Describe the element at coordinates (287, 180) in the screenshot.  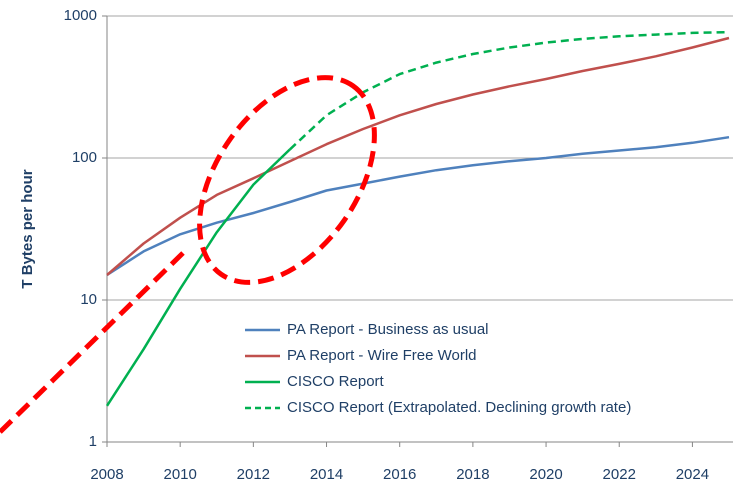
I see `highlight-ellipse` at that location.